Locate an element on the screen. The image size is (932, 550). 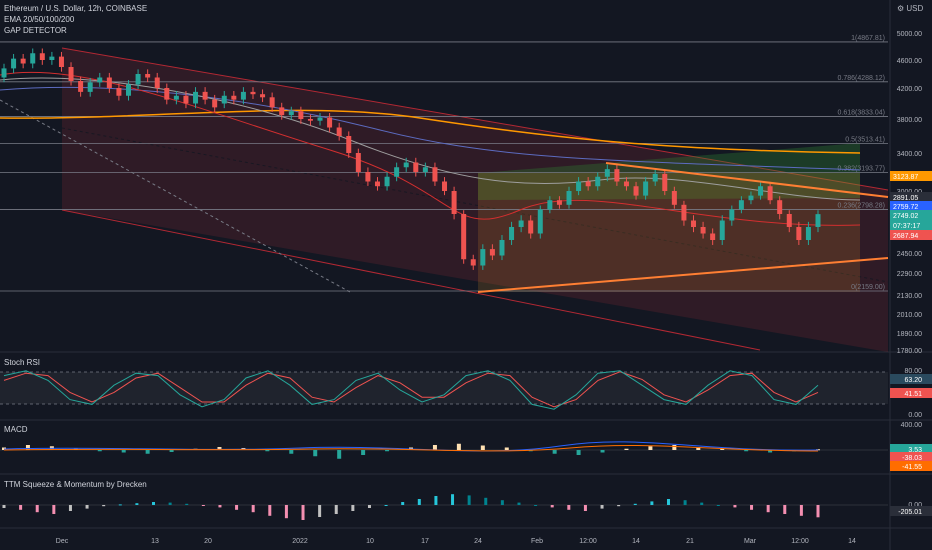
time-tick-label: 13 is located at coordinates (155, 541).